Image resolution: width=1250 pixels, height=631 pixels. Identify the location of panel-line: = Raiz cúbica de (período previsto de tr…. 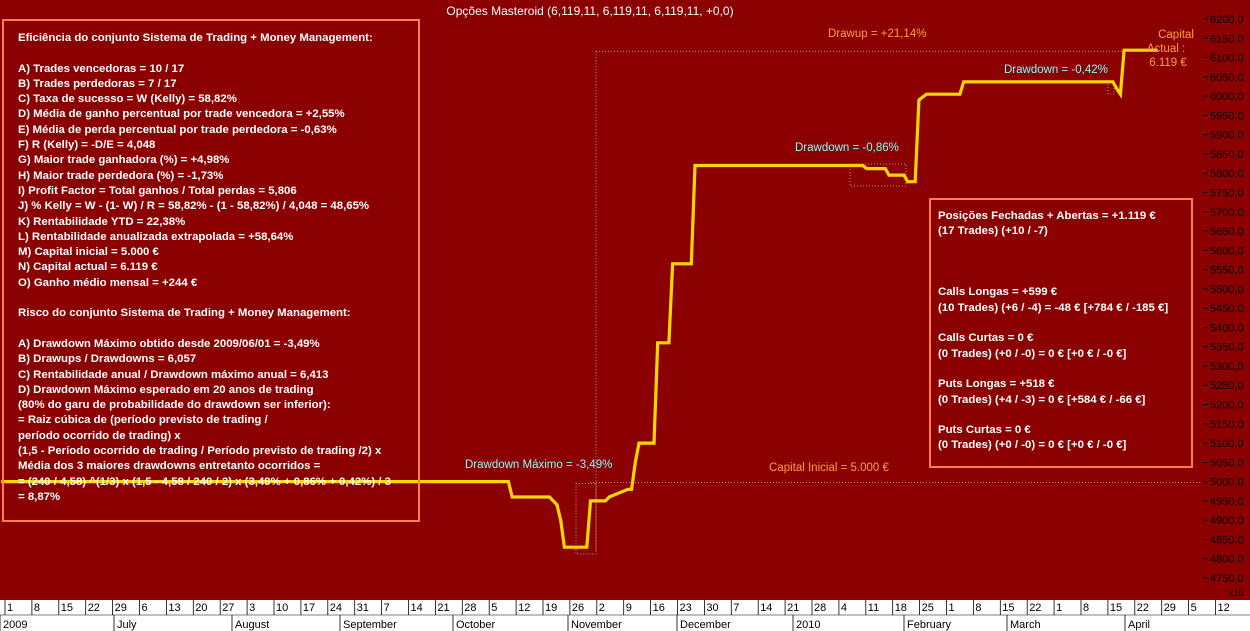
(143, 420).